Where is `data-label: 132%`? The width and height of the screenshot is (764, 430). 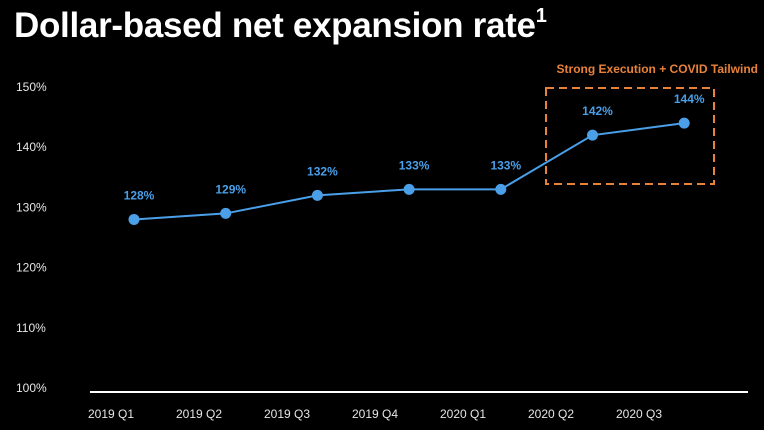
data-label: 132% is located at coordinates (322, 171).